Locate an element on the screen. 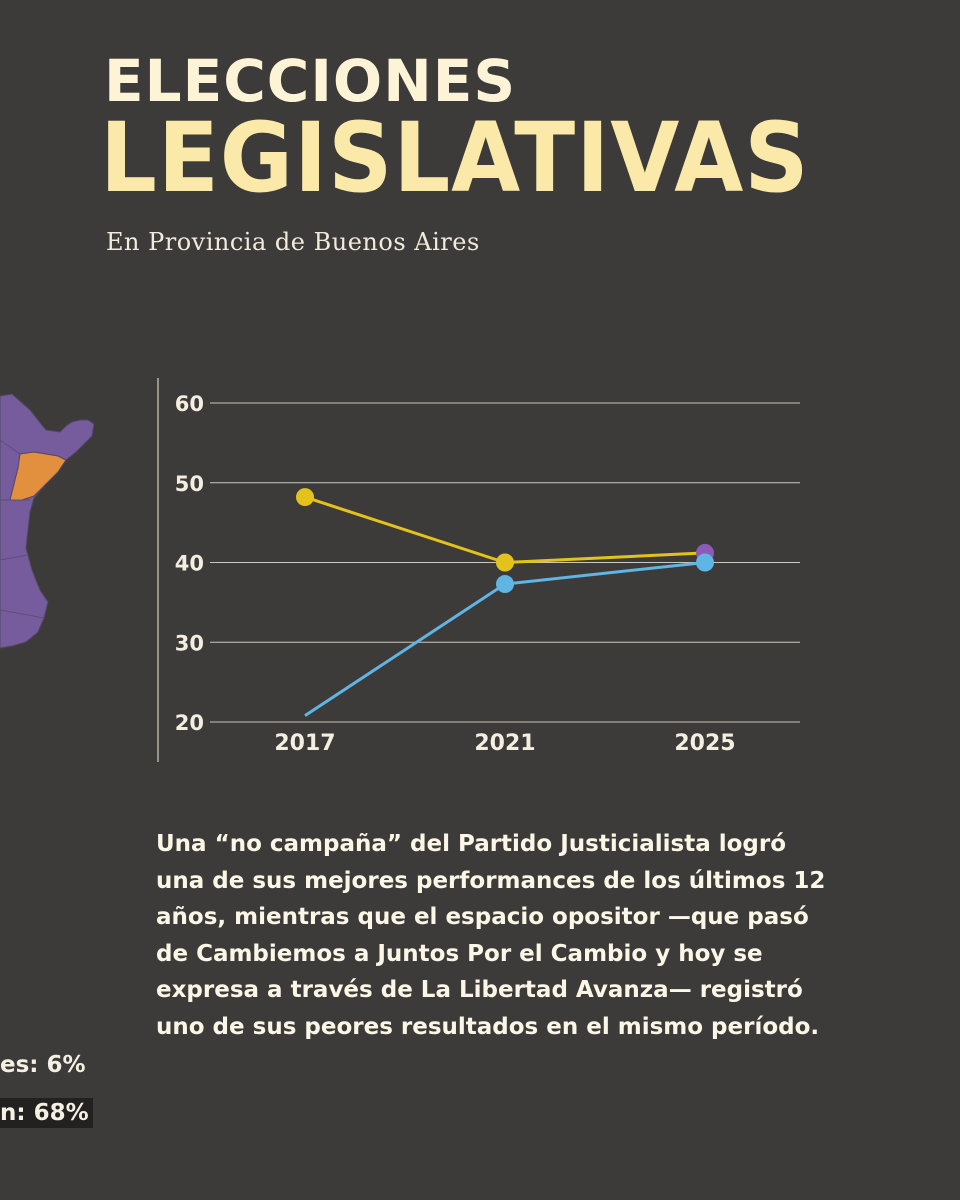  y-tick-label: 20 is located at coordinates (189, 723).